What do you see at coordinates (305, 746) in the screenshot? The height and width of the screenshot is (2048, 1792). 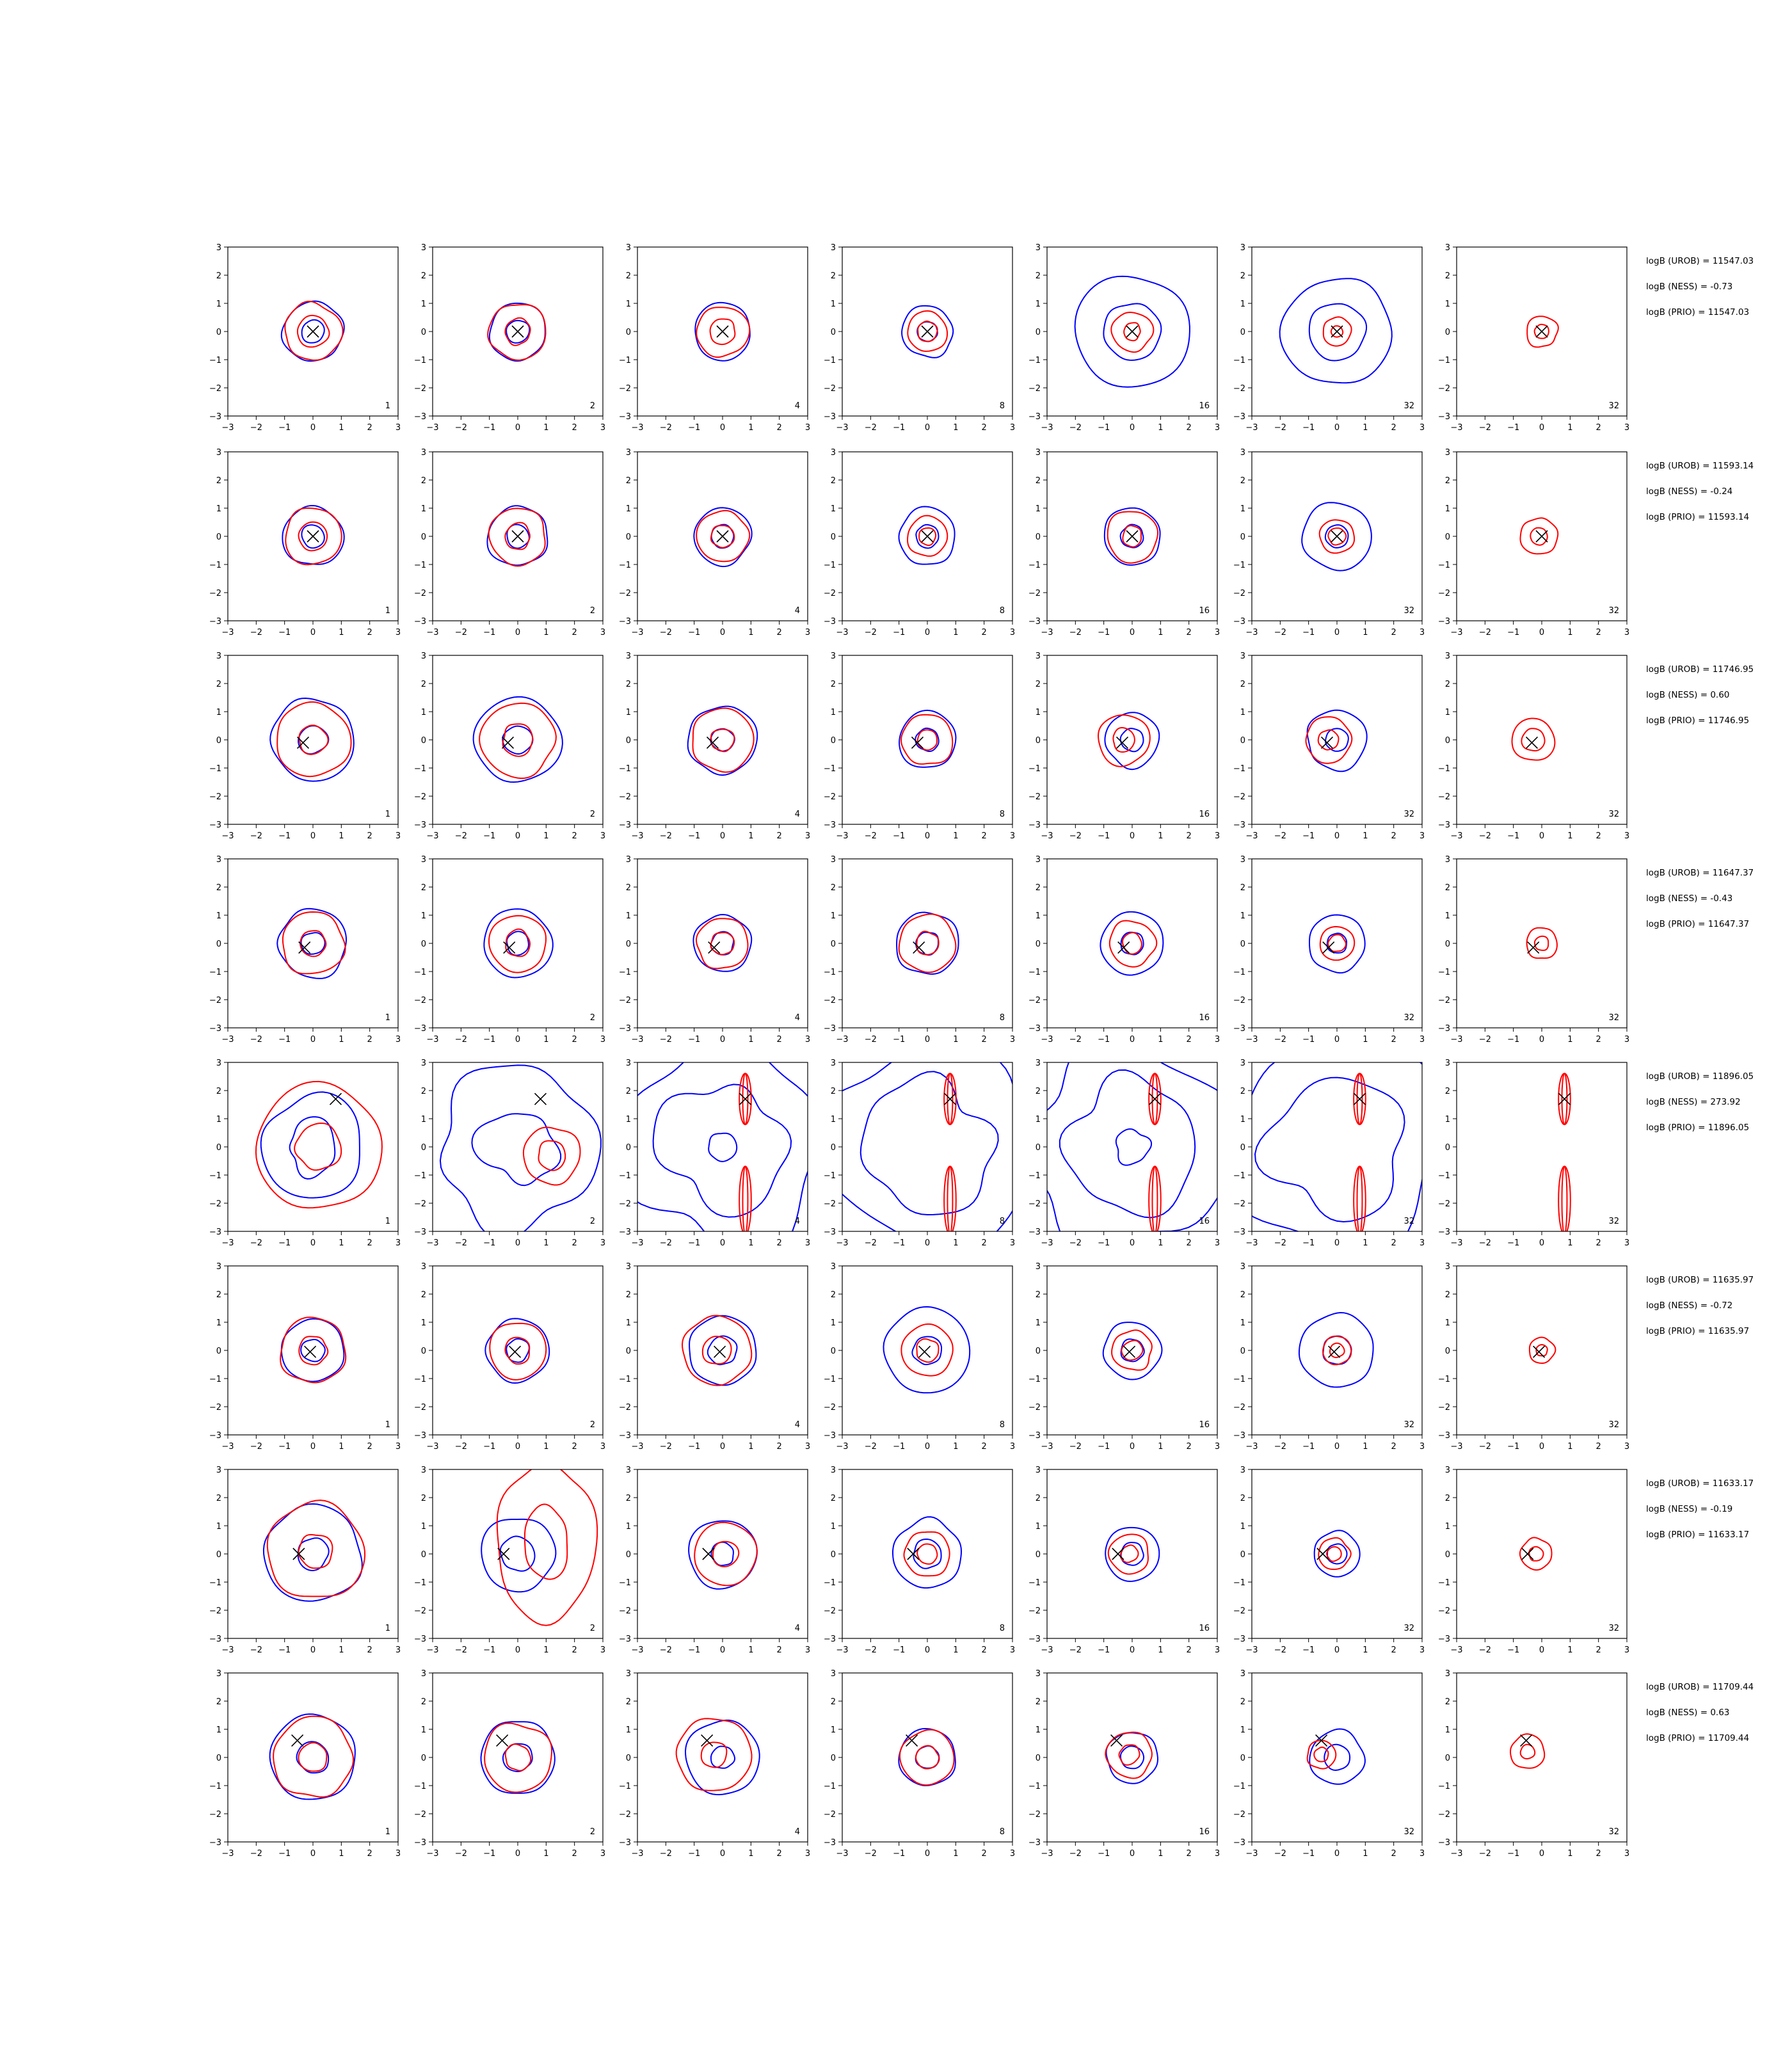 I see `panel-r3-c1: −3 −2 −1 0 1 2 3 −3 −2 −1 0 1 2 3 1` at bounding box center [305, 746].